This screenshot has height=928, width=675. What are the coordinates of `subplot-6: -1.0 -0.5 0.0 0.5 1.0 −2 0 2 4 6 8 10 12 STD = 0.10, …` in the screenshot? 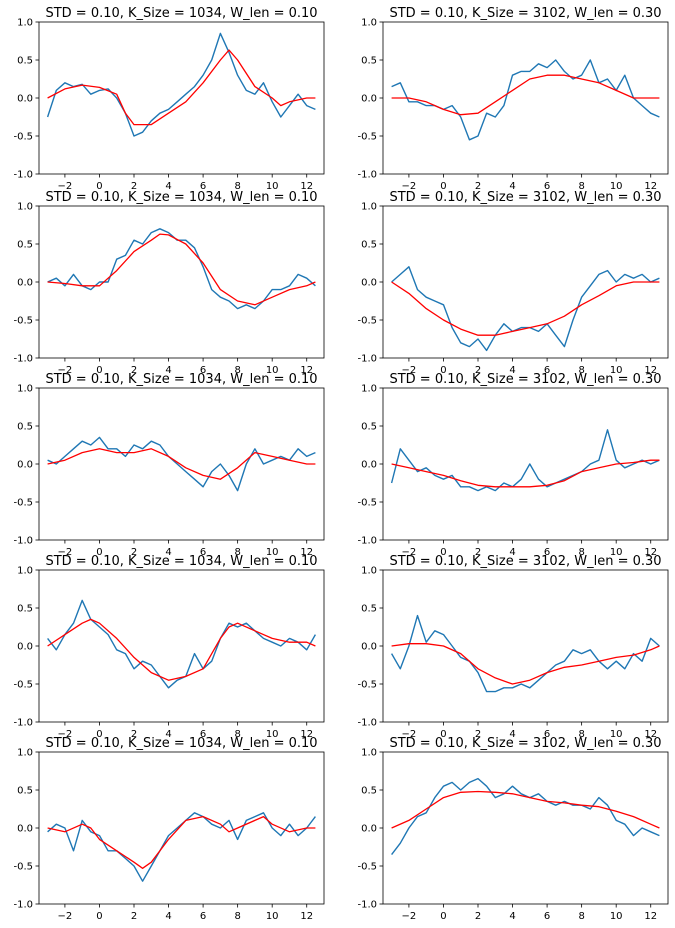 It's located at (513, 465).